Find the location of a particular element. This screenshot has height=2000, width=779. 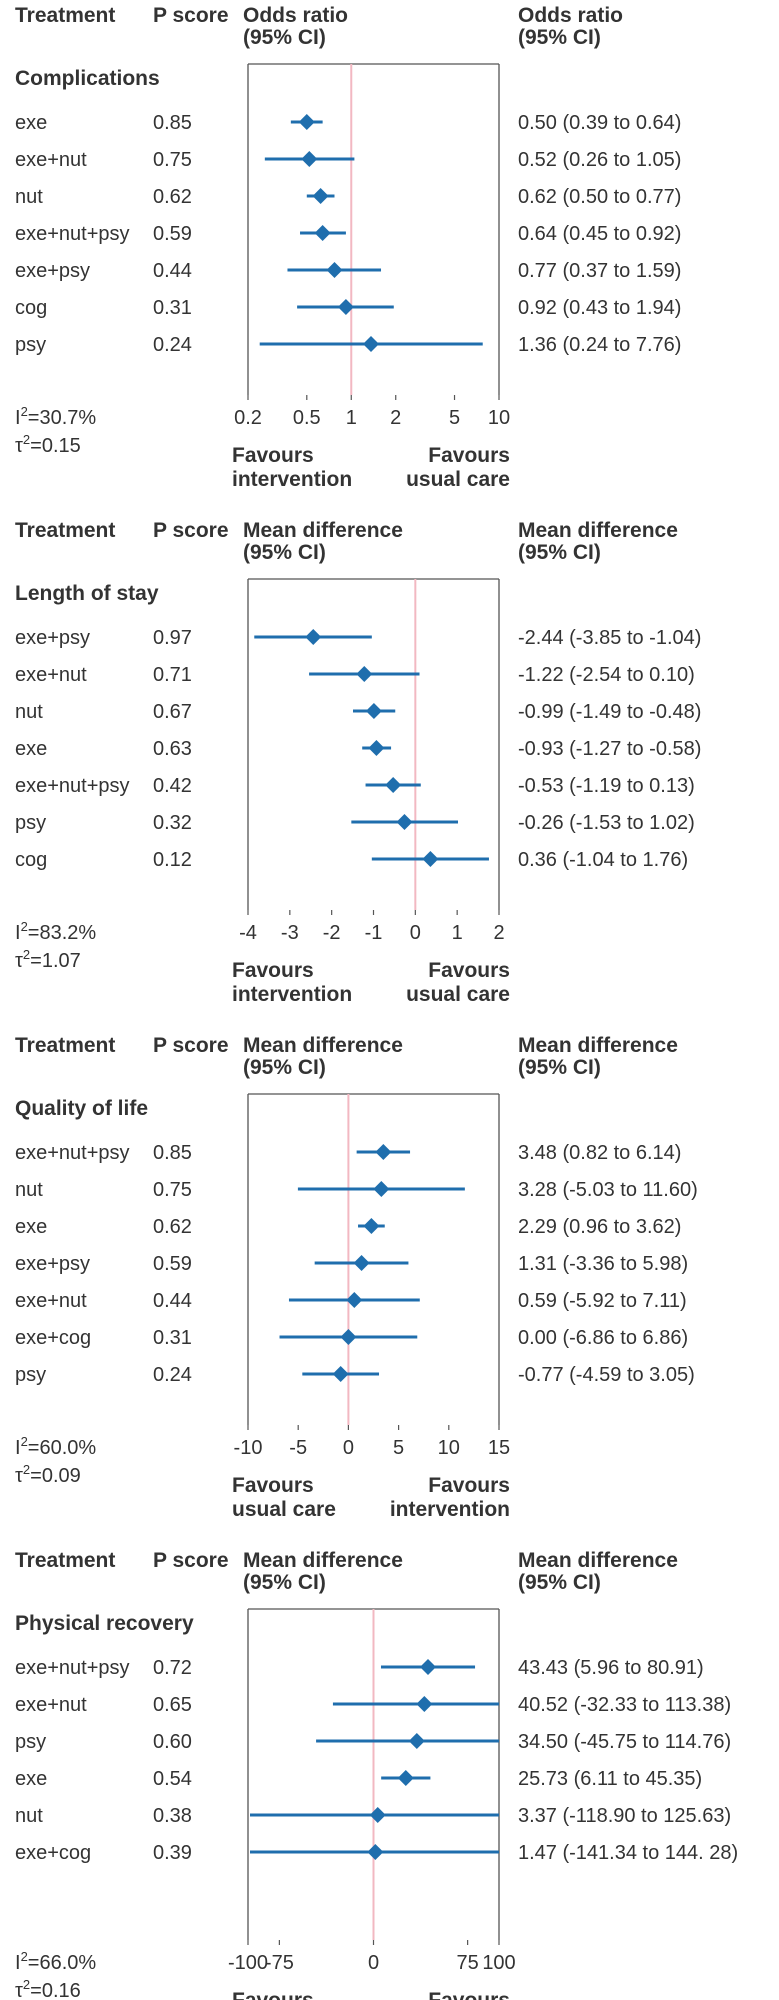

row-ci-value: 1.36 (0.24 to 7.76) is located at coordinates (599, 345).